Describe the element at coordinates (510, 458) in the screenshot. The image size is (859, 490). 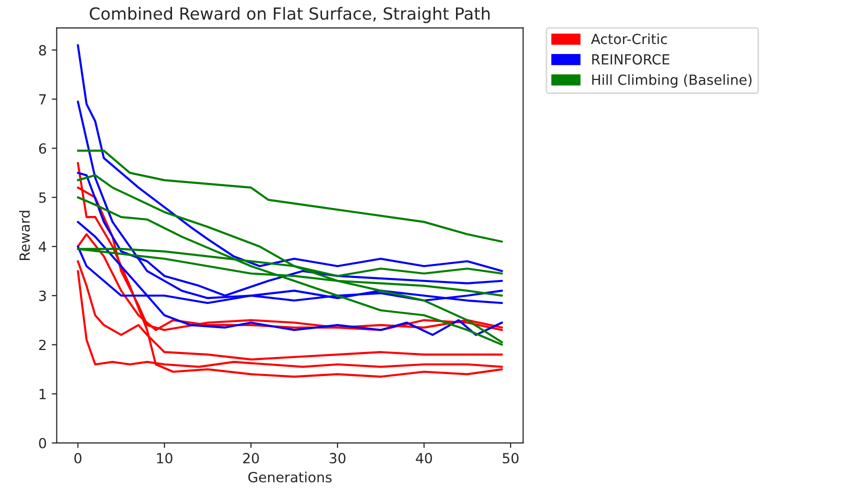
I see `x-tick-label: 50` at that location.